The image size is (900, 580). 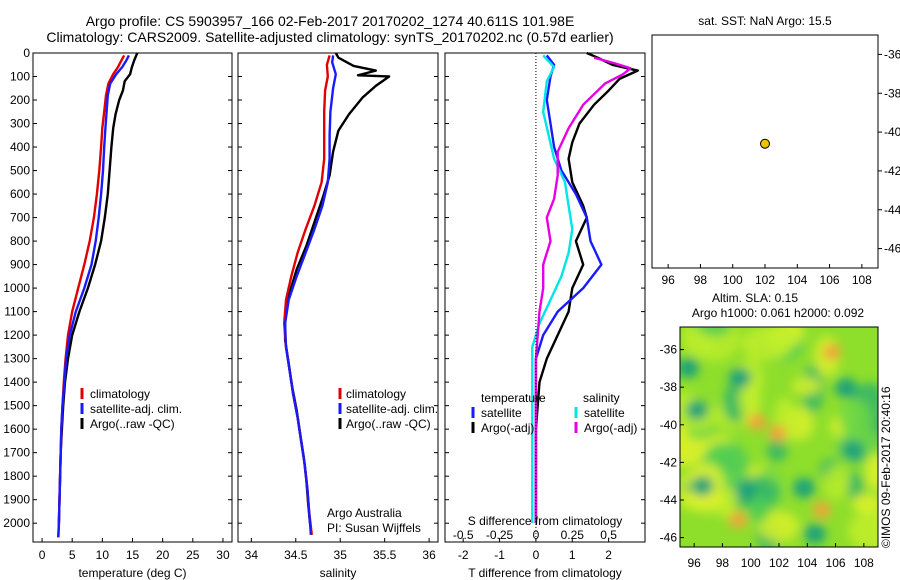 What do you see at coordinates (836, 563) in the screenshot?
I see `x-tick-label: 106` at bounding box center [836, 563].